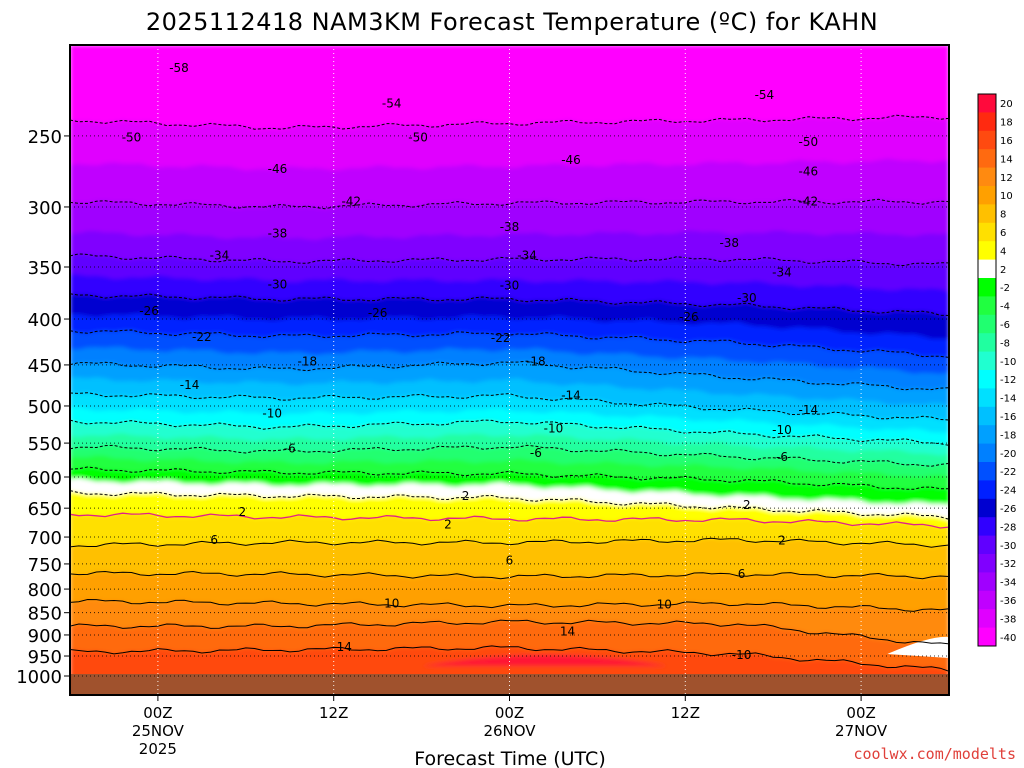  What do you see at coordinates (1008, 638) in the screenshot?
I see `colorbar-label: -40` at bounding box center [1008, 638].